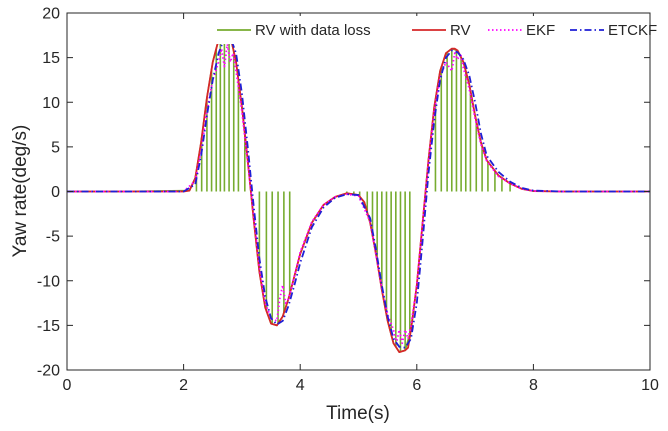  Describe the element at coordinates (48, 281) in the screenshot. I see `y-tick-label: -10` at that location.